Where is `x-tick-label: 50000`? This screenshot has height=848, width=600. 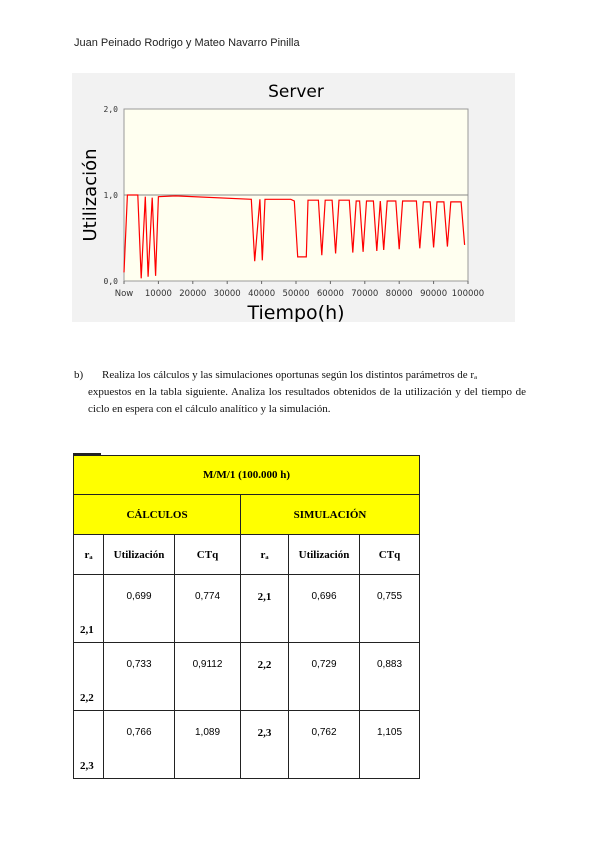
x-tick-label: 50000 is located at coordinates (295, 294).